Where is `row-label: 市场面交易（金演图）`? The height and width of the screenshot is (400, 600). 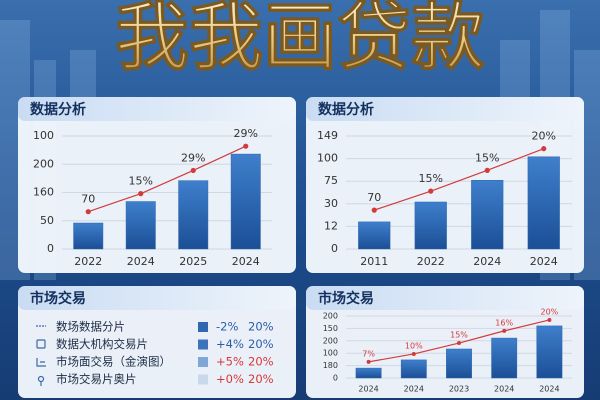 row-label: 市场面交易（金演图） is located at coordinates (113, 362).